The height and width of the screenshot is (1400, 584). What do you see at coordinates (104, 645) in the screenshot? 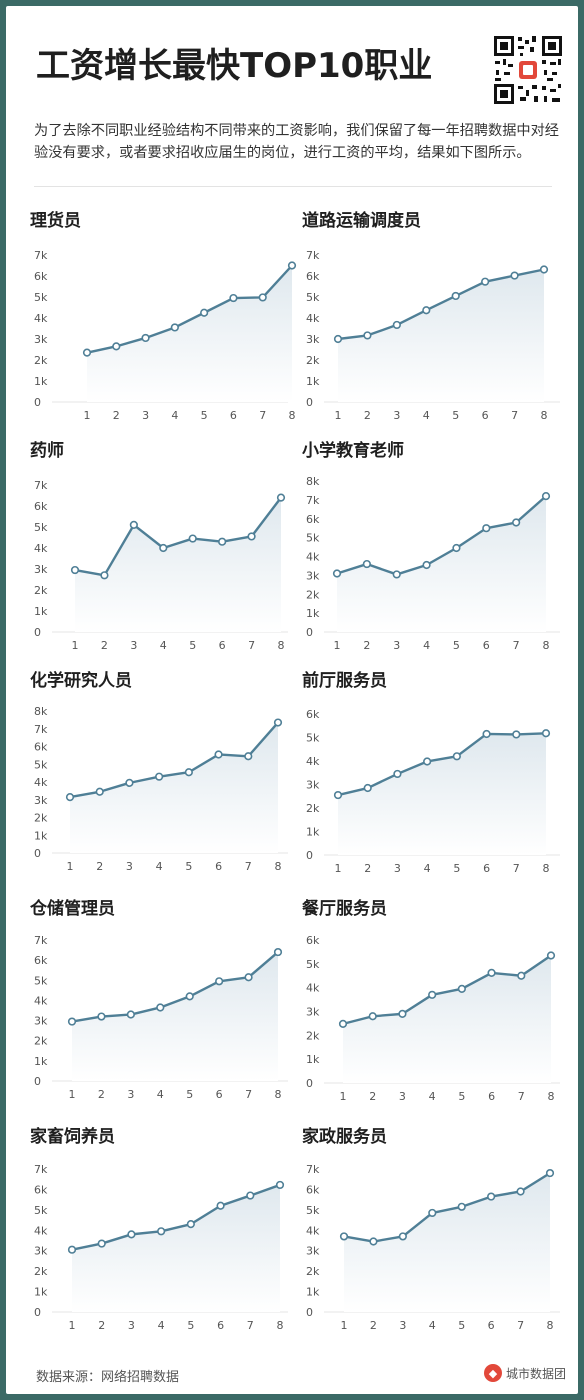
I see `x-tick-label: 2` at bounding box center [104, 645].